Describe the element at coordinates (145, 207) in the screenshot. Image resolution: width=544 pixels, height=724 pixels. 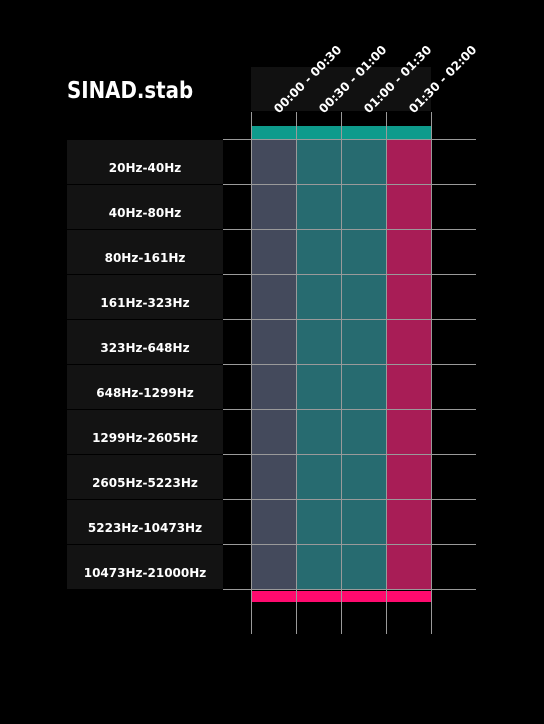
I see `row-label: 40Hz-80Hz` at that location.